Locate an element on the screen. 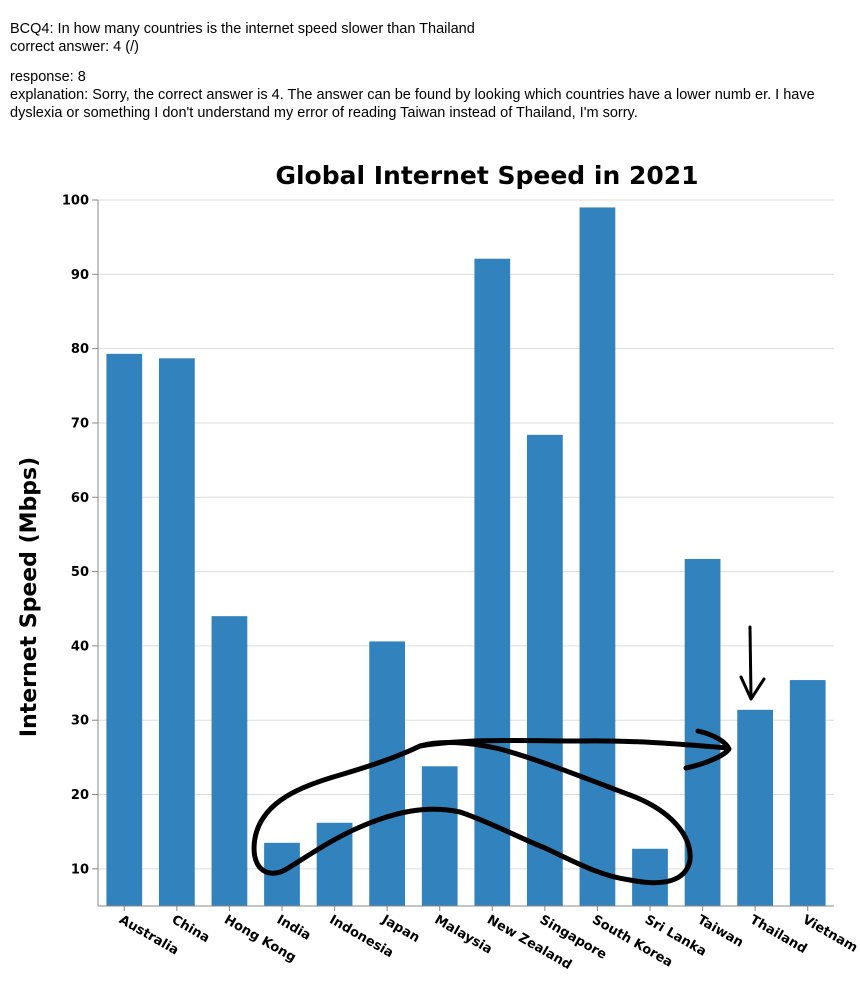 The height and width of the screenshot is (989, 860). bar-vietnam is located at coordinates (807, 793).